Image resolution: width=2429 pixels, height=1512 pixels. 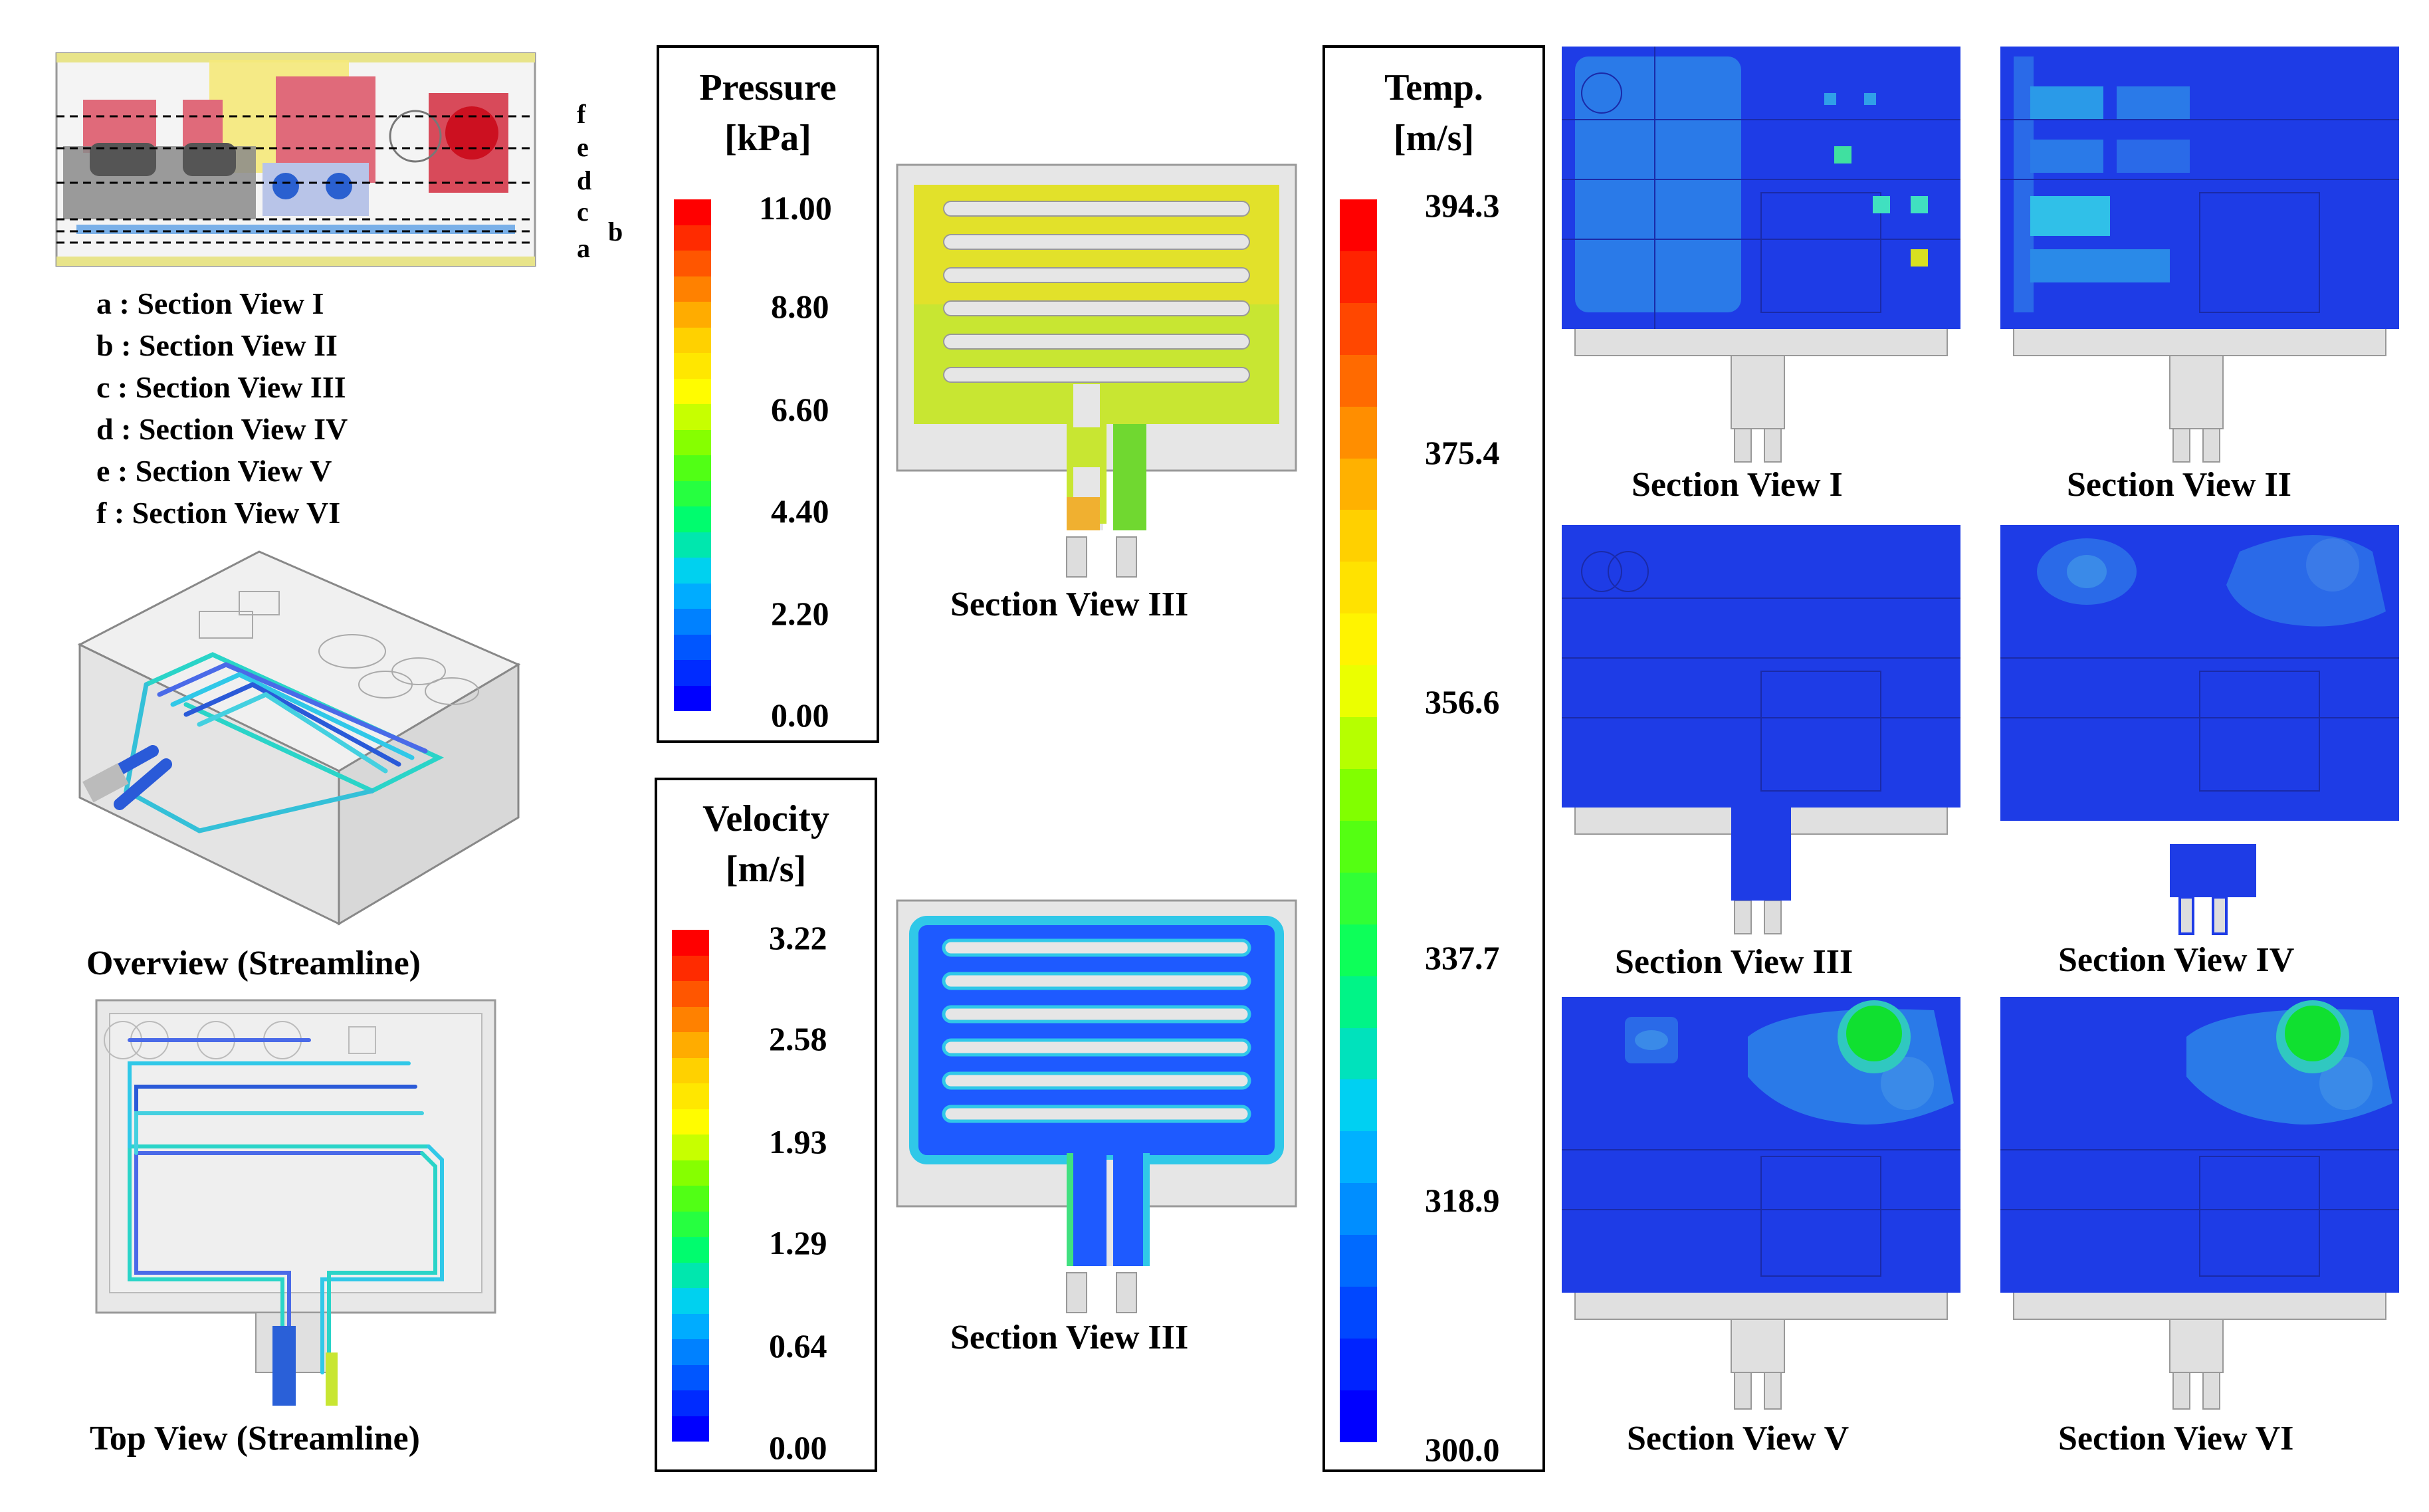 I want to click on legend-item-c: c : Section View III, so click(x=221, y=387).